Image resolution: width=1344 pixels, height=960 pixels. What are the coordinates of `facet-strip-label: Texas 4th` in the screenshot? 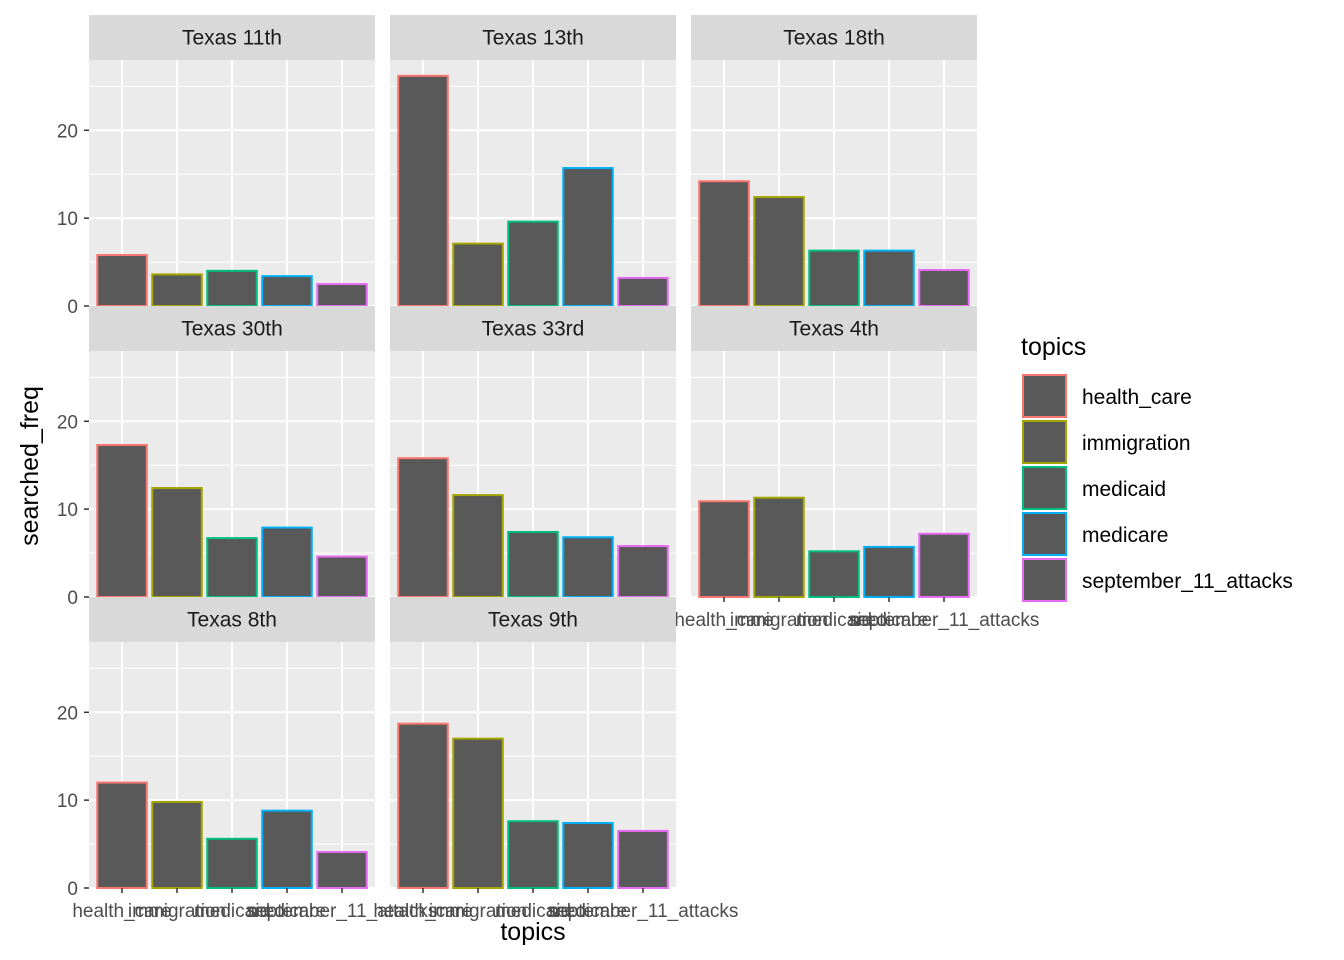 It's located at (834, 329).